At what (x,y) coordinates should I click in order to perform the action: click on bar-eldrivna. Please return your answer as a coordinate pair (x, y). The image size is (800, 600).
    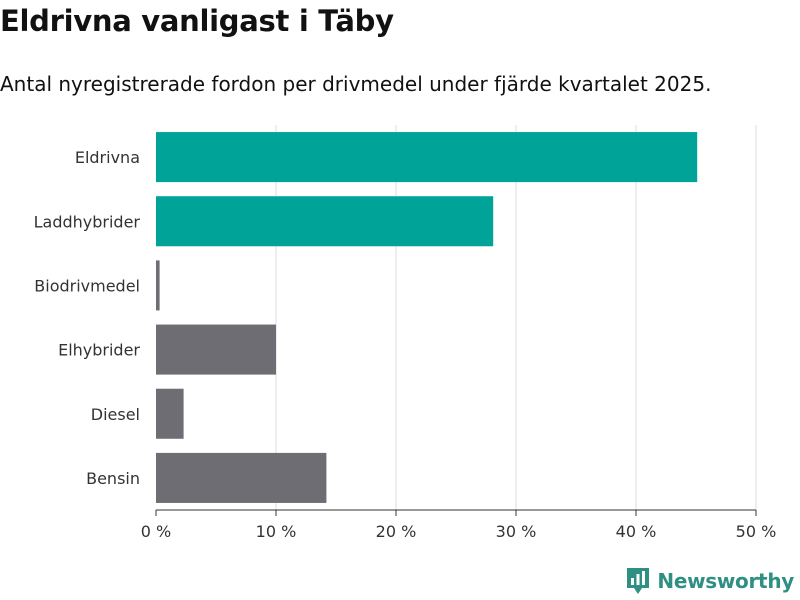
    Looking at the image, I should click on (427, 157).